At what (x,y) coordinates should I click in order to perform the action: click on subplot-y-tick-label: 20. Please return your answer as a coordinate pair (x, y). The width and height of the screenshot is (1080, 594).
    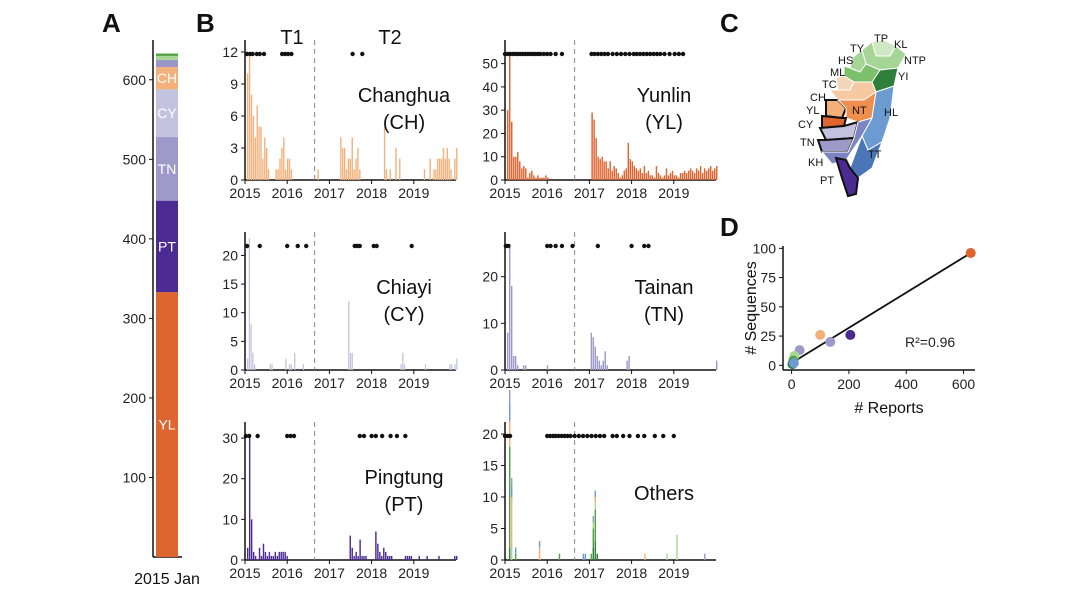
    Looking at the image, I should click on (230, 255).